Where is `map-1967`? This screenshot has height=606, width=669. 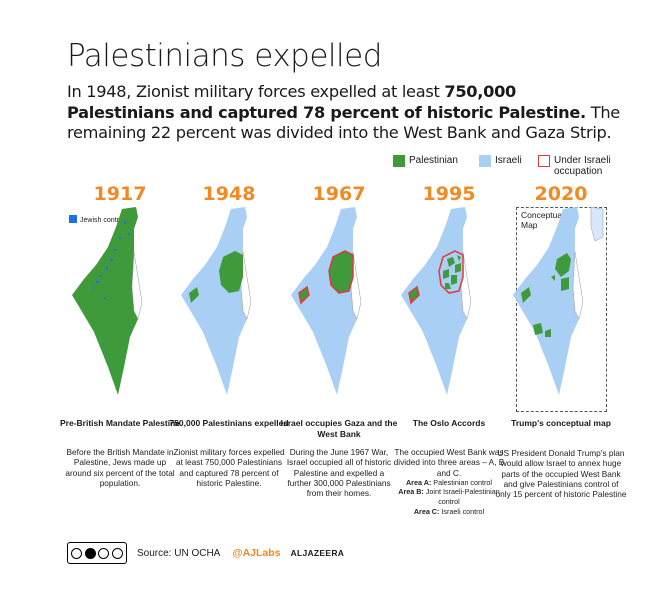 map-1967 is located at coordinates (339, 302).